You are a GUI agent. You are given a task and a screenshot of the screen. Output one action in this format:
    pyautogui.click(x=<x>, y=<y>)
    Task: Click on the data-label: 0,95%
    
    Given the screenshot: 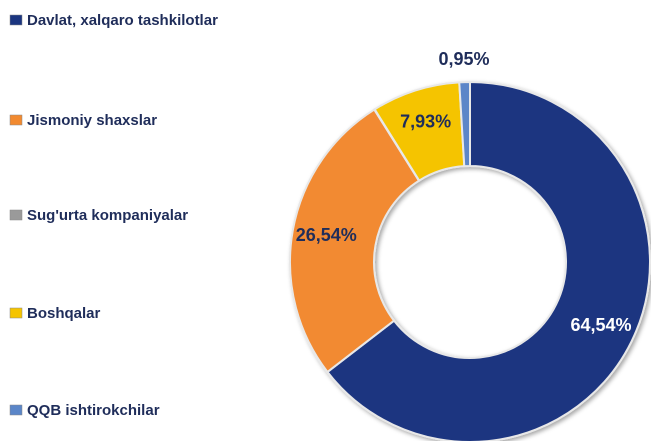 What is the action you would take?
    pyautogui.click(x=463, y=59)
    